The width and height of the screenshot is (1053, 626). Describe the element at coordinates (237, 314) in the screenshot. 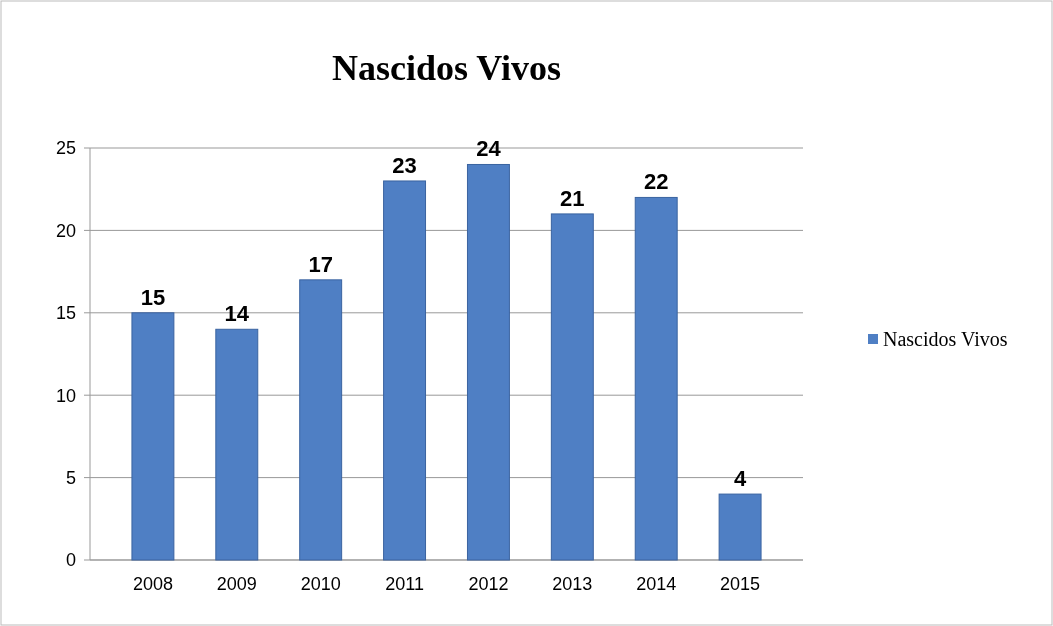

I see `data-label: 14` at that location.